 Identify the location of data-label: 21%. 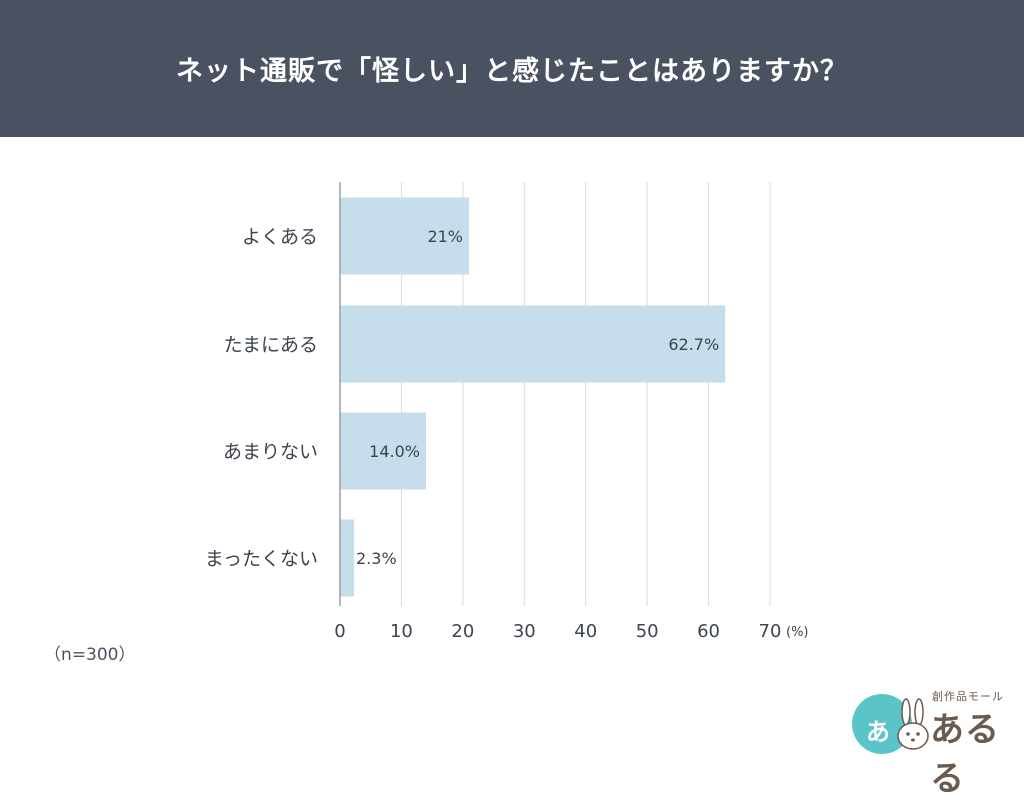
(445, 236).